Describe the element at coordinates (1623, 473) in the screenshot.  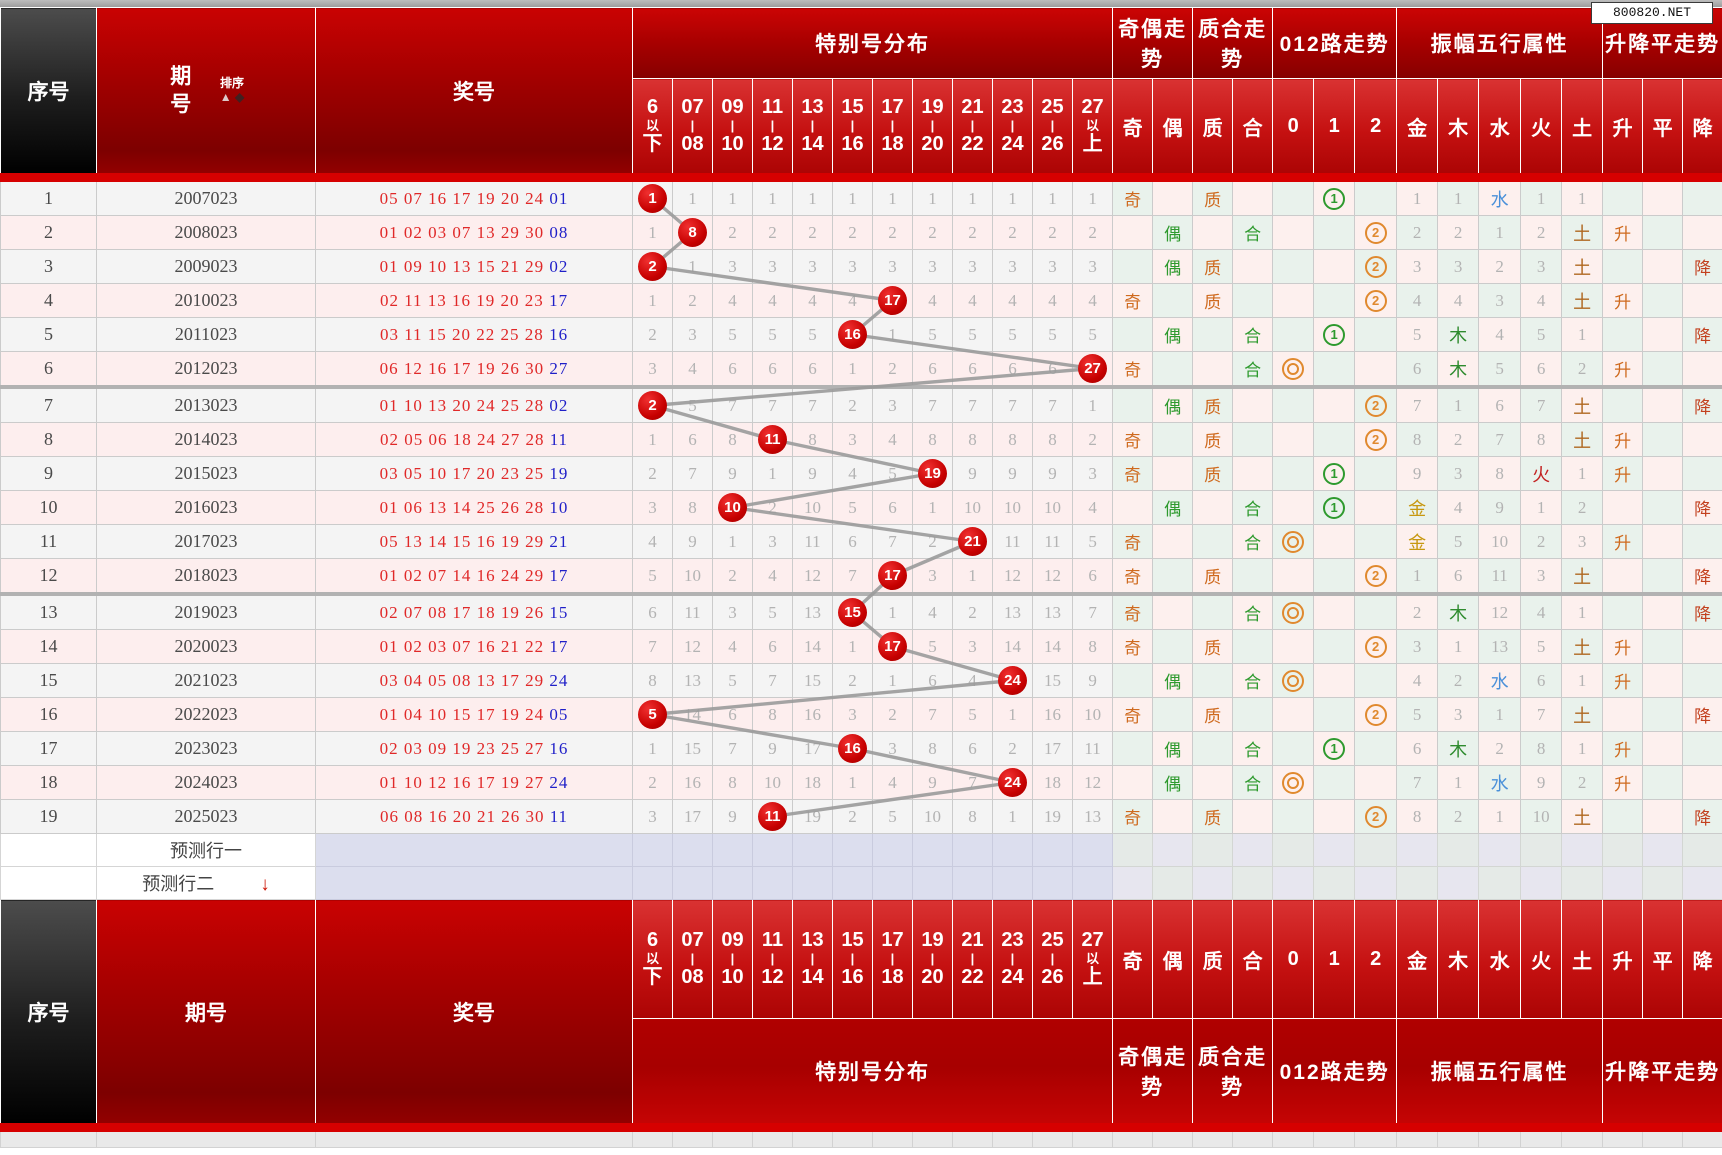
I see `updown-cell: 升` at that location.